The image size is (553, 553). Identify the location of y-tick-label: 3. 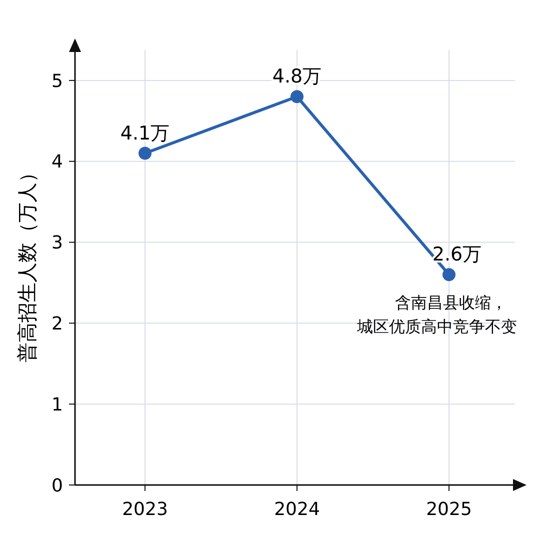
(57, 243).